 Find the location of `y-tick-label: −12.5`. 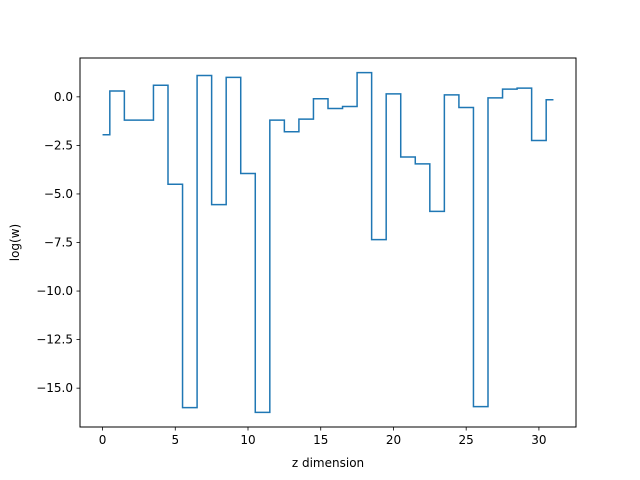

y-tick-label: −12.5 is located at coordinates (54, 340).